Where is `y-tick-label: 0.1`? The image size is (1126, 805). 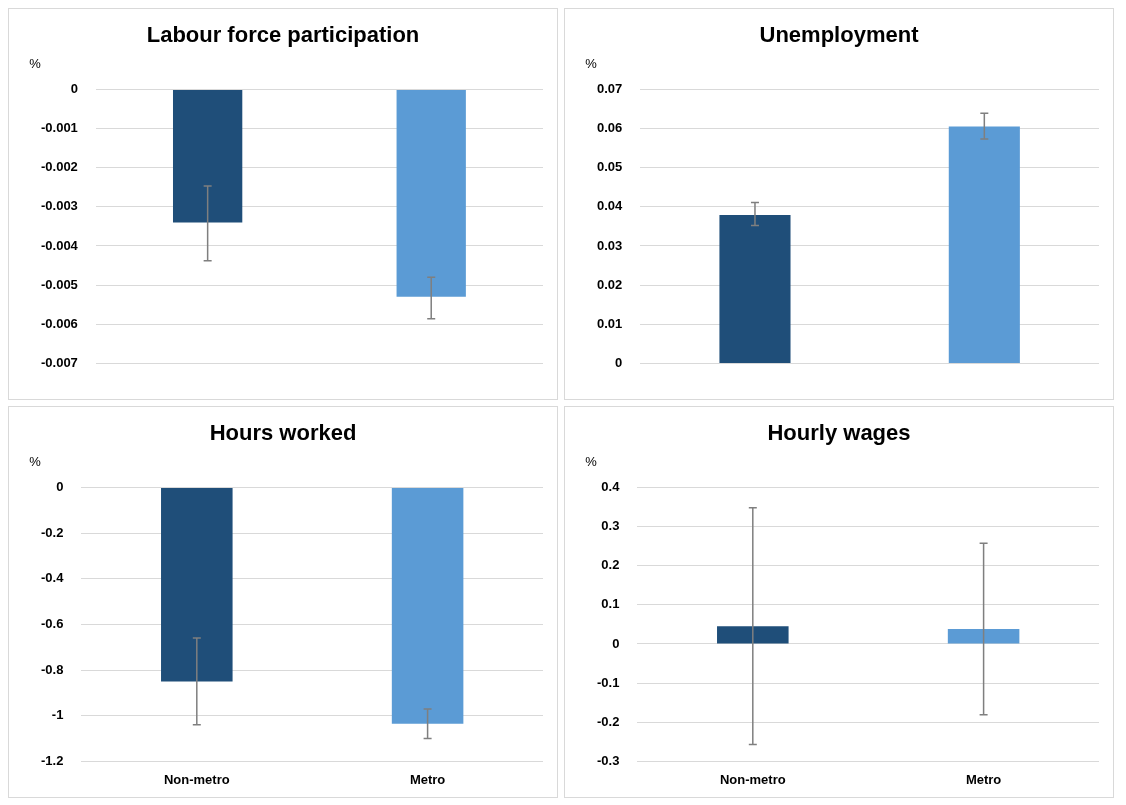 y-tick-label: 0.1 is located at coordinates (610, 604).